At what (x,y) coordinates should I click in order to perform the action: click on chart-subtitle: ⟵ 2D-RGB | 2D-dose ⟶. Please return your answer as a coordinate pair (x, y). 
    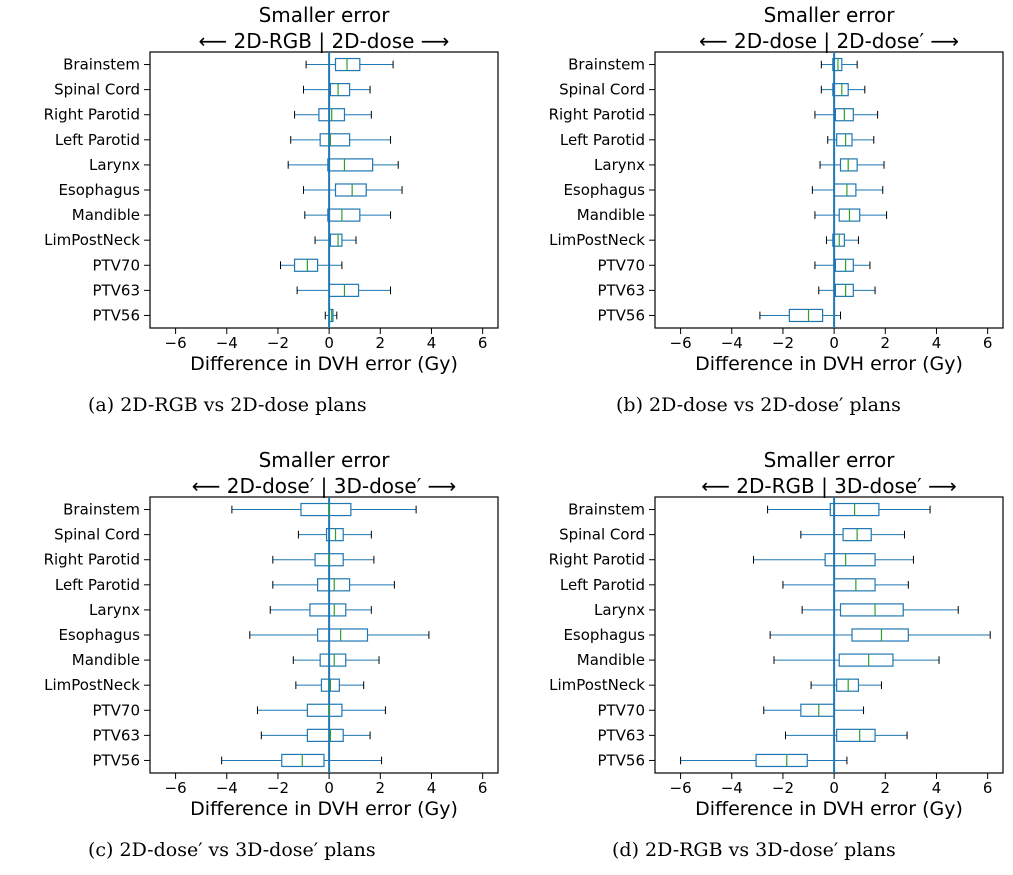
    Looking at the image, I should click on (324, 41).